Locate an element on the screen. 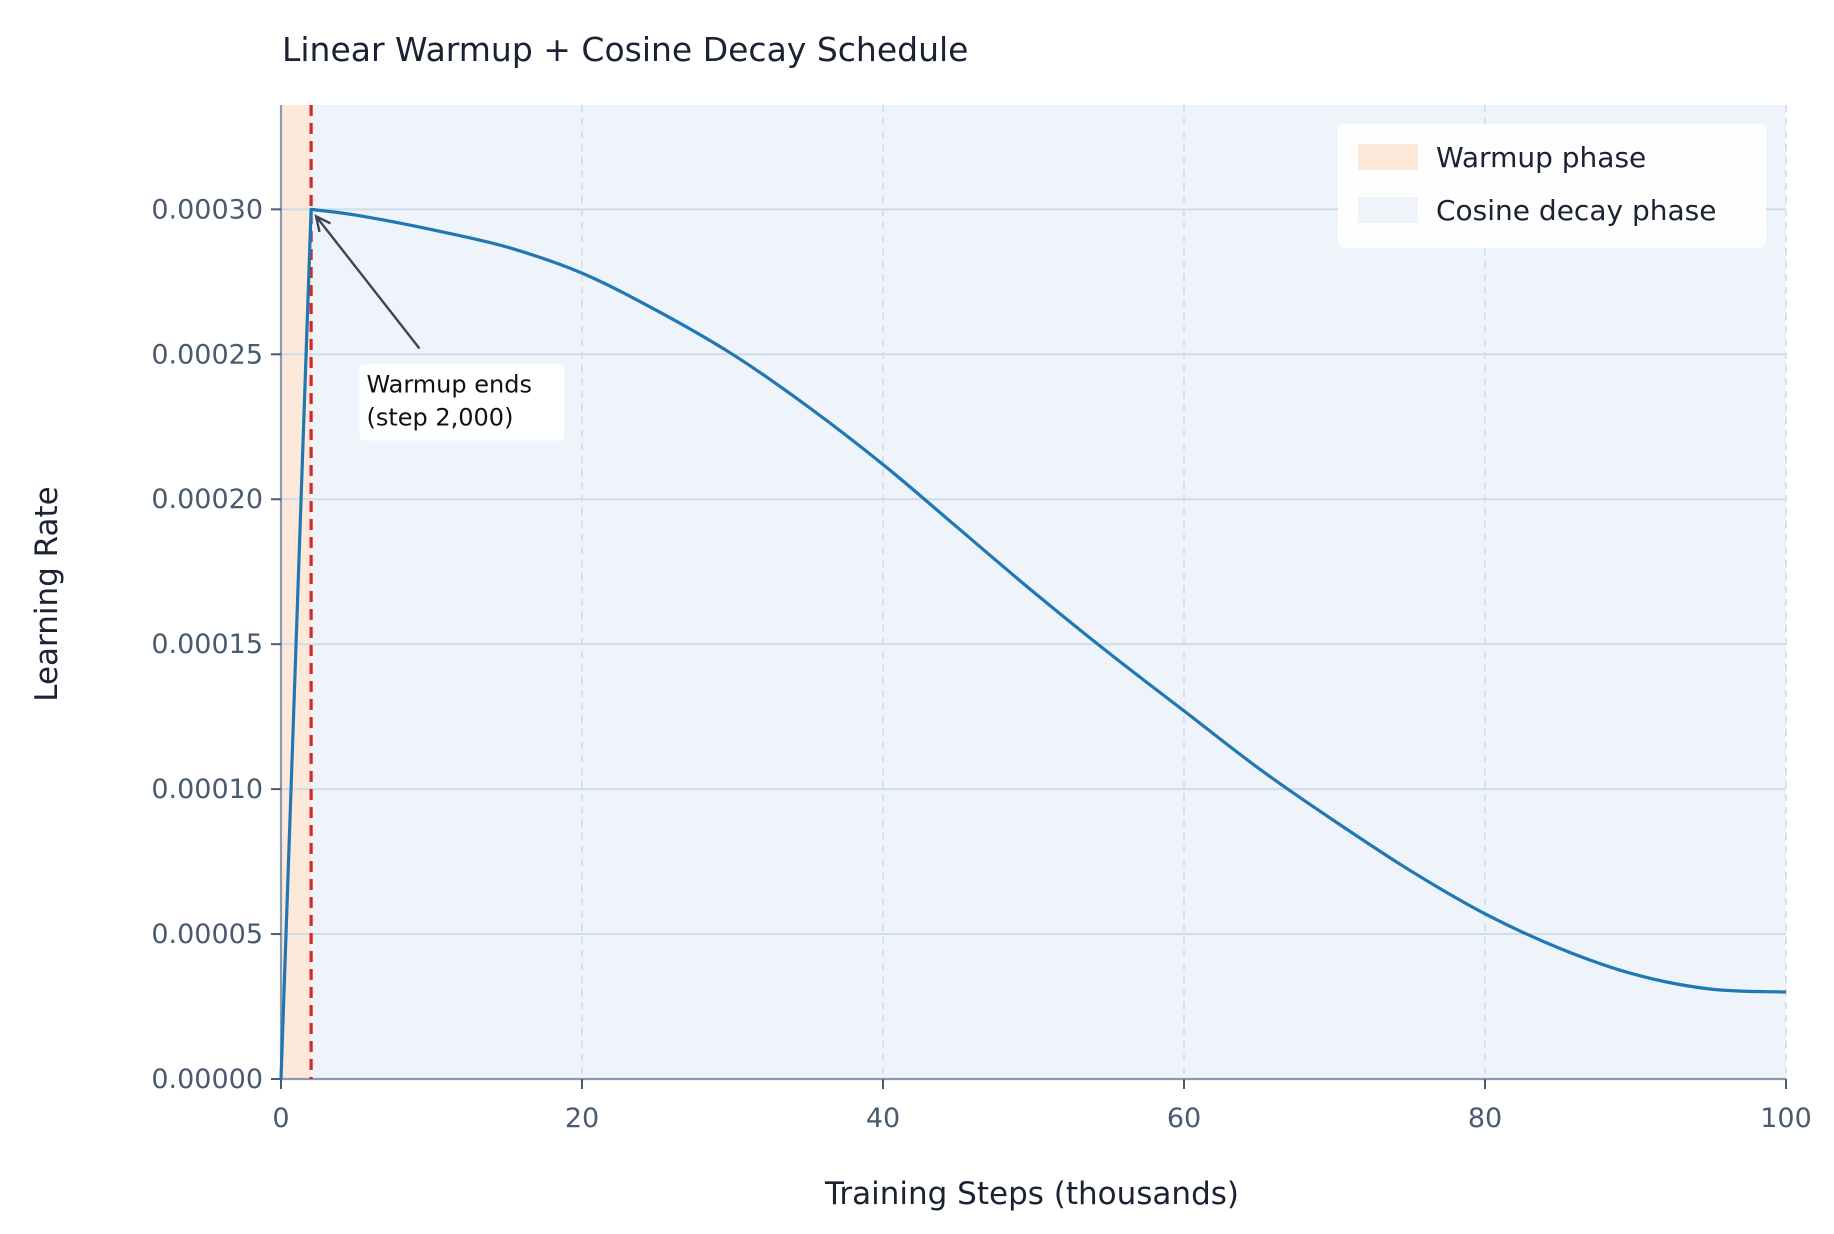  annotation-text-line: Warmup ends is located at coordinates (449, 385).